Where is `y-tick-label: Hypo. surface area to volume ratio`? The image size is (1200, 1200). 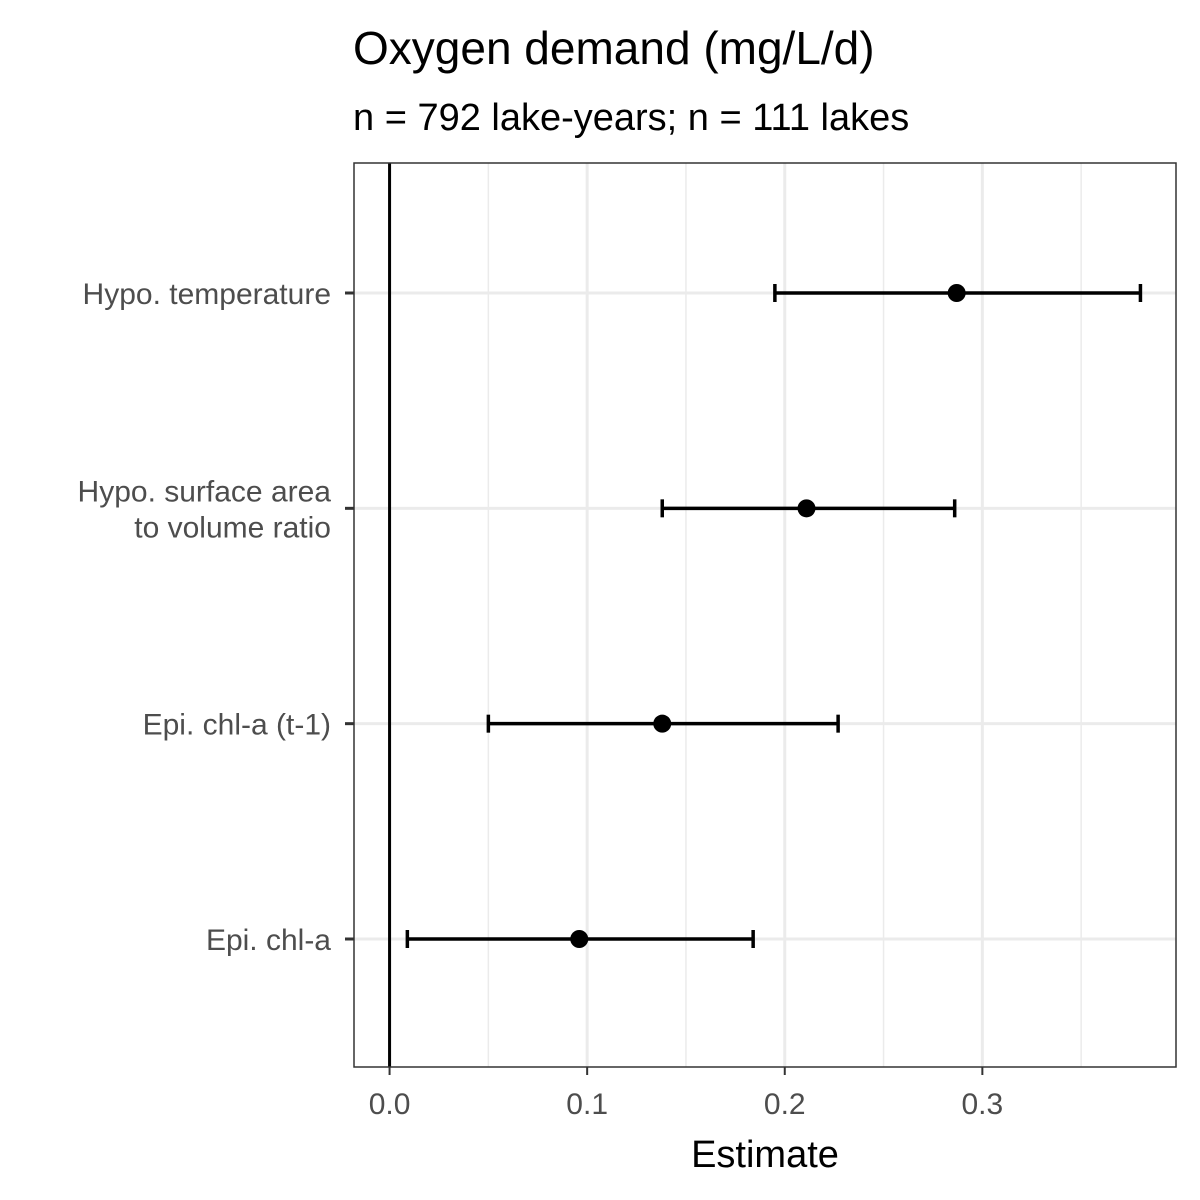 y-tick-label: Hypo. surface area to volume ratio is located at coordinates (205, 509).